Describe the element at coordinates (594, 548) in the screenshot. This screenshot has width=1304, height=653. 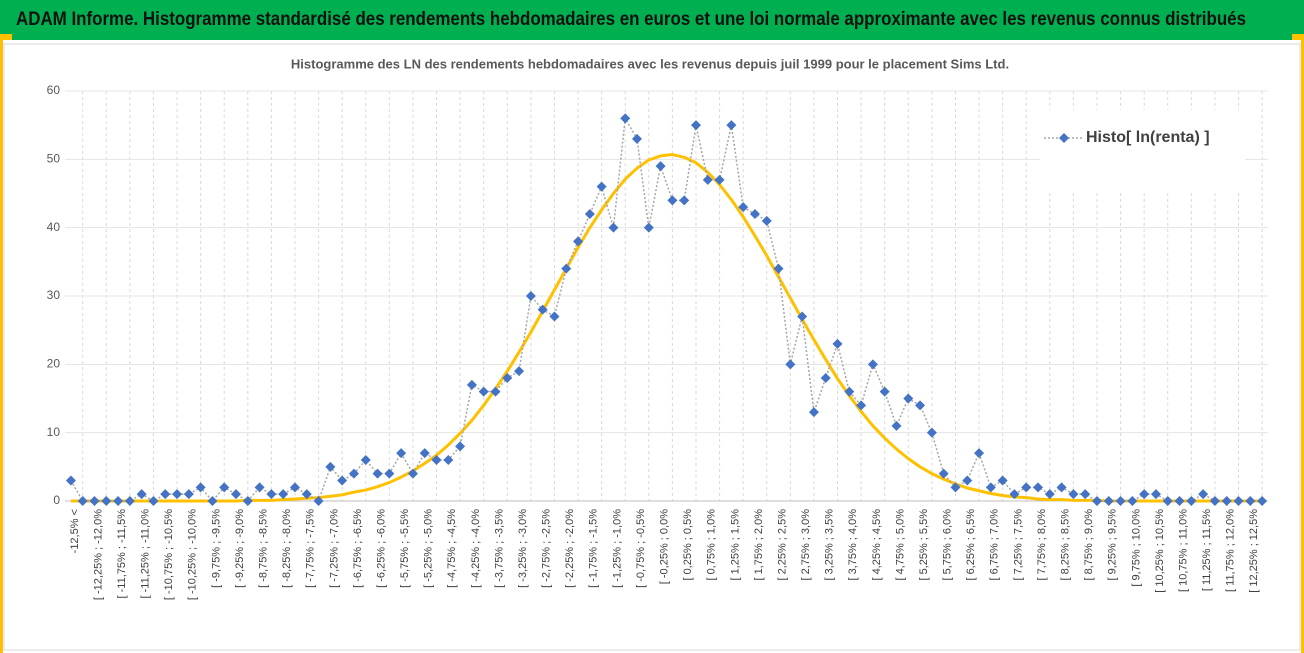
I see `x-tick-label: [ -1,75% ; -1,5%` at that location.